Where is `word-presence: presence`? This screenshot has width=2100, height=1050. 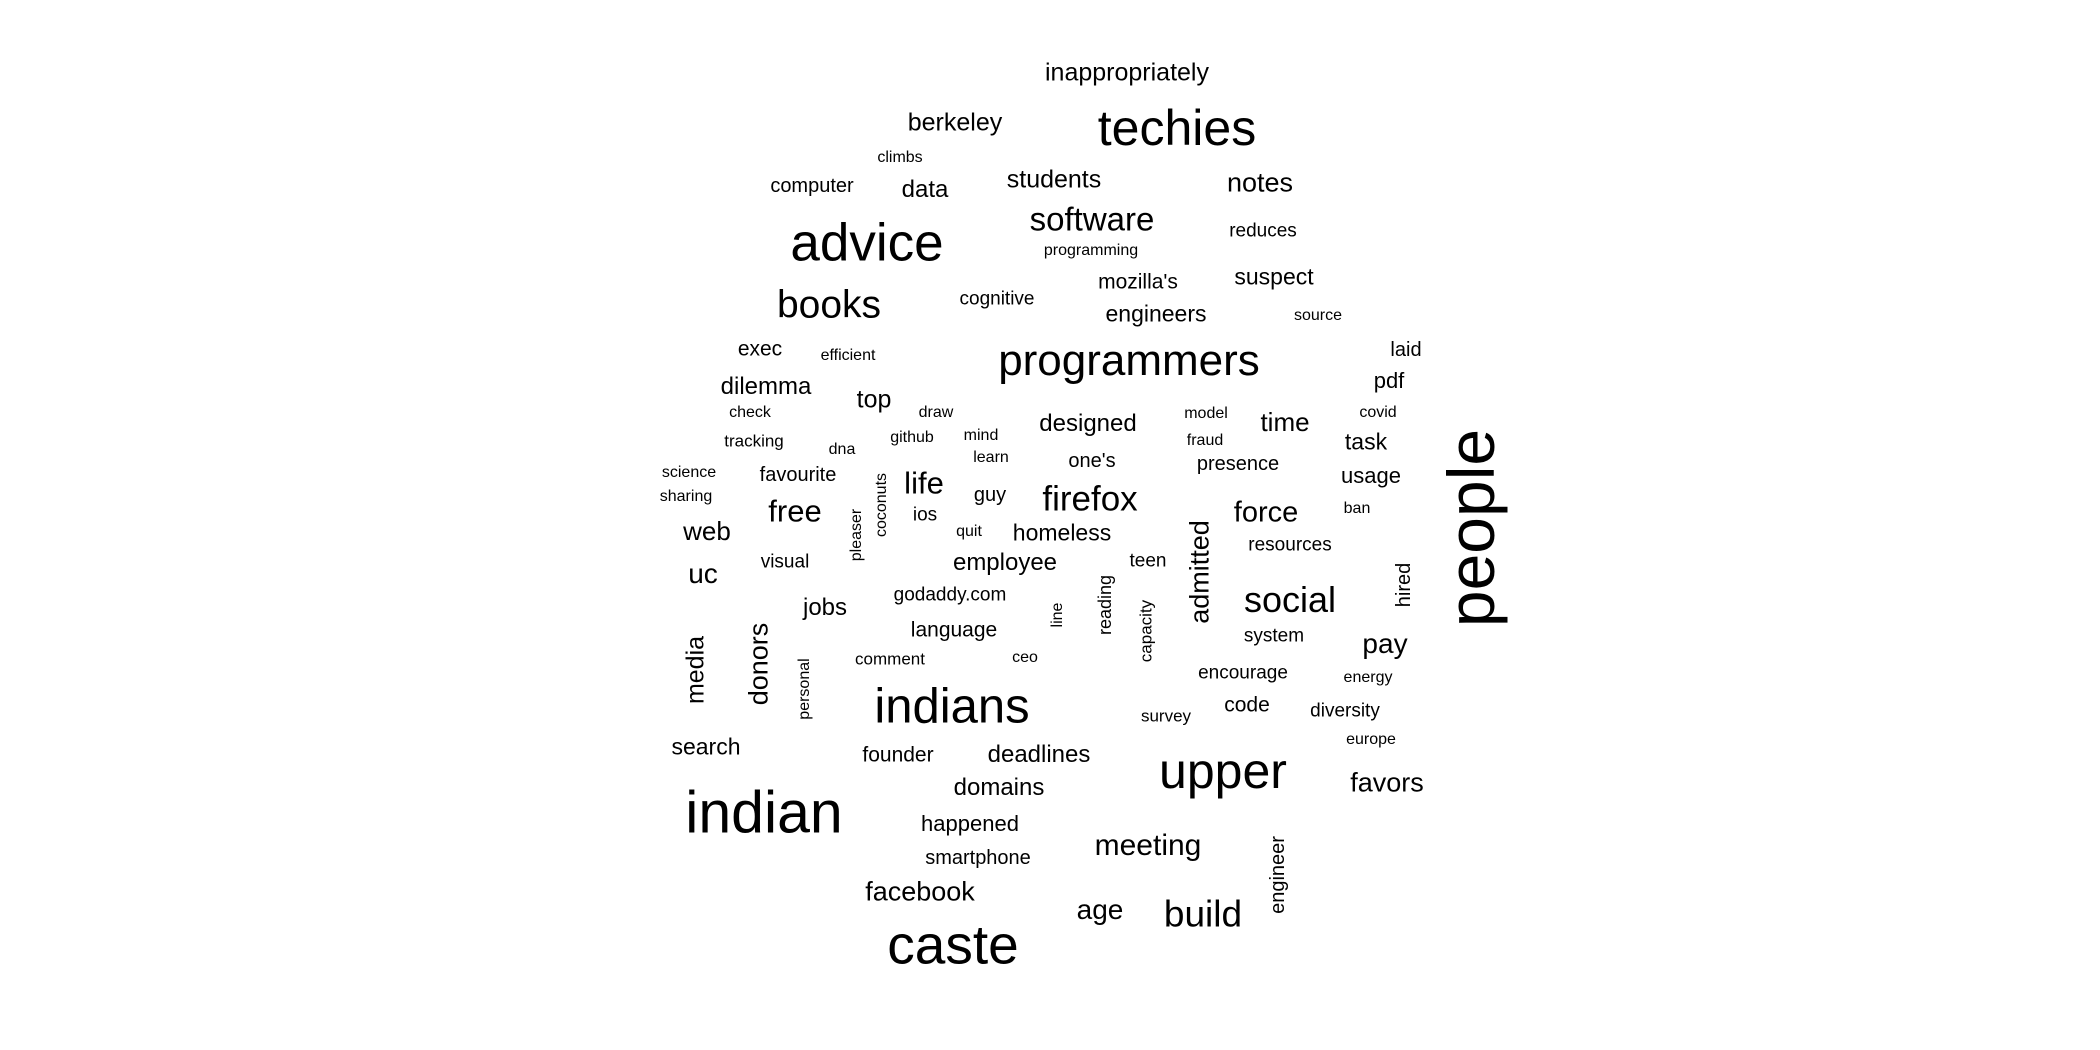
word-presence: presence is located at coordinates (1238, 464).